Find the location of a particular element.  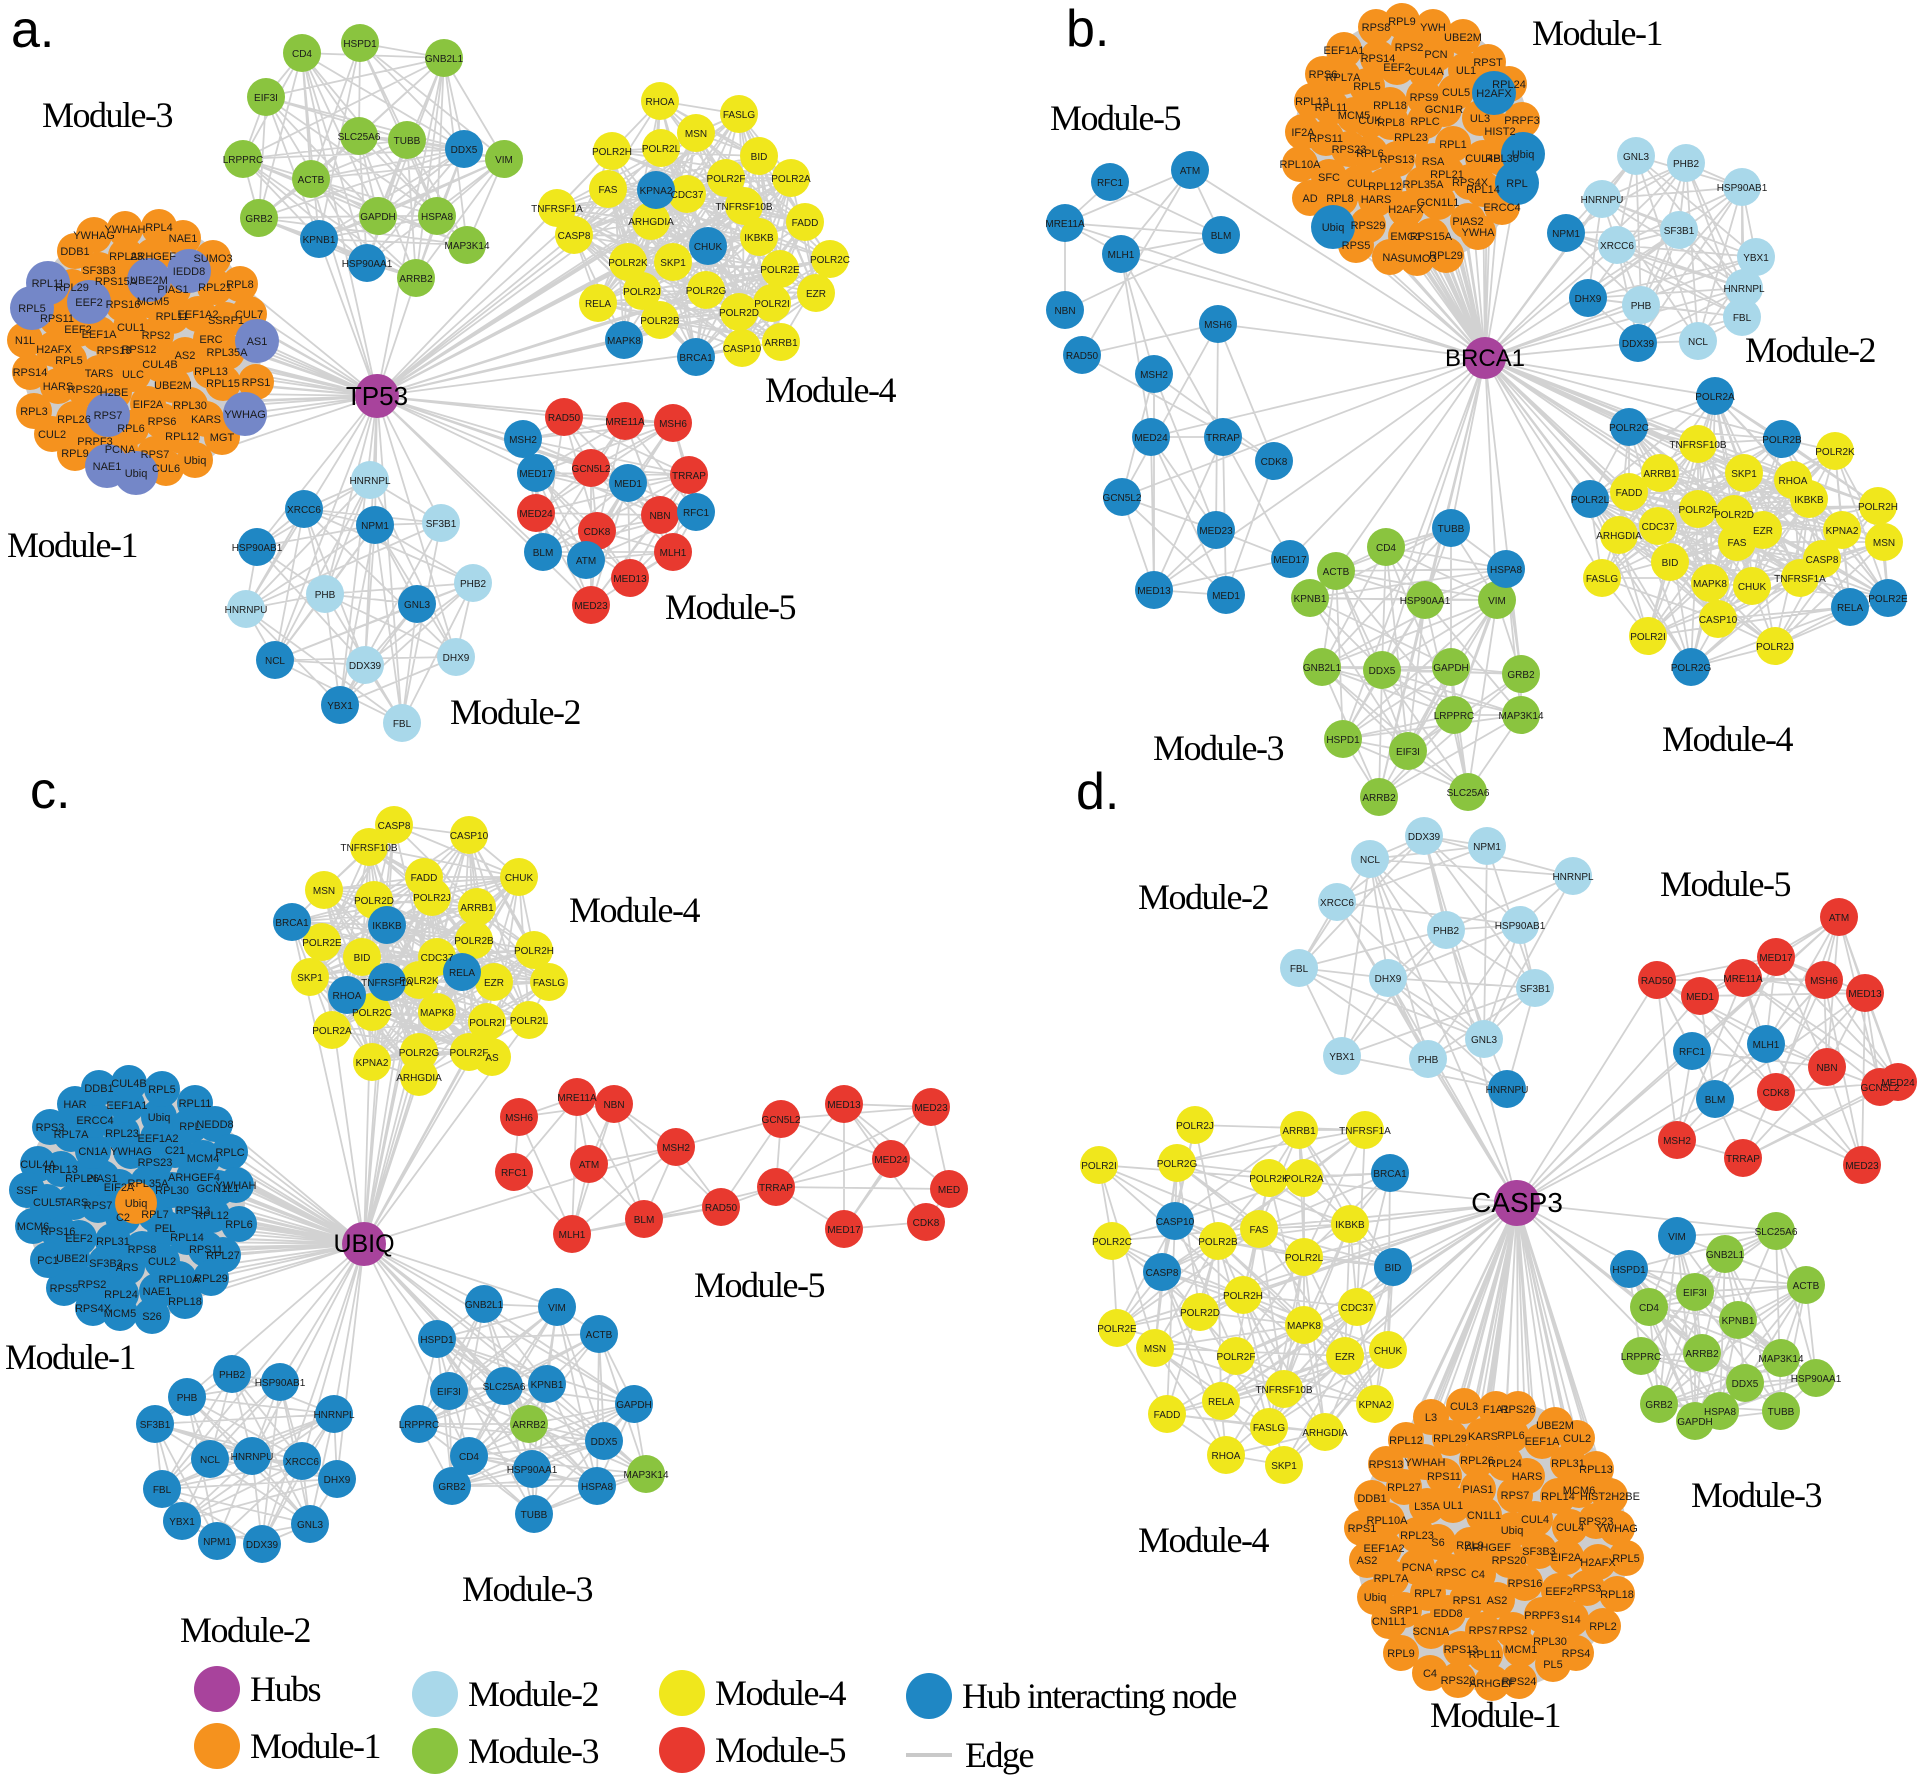

svg-text: Module-4 is located at coordinates (1203, 1540).